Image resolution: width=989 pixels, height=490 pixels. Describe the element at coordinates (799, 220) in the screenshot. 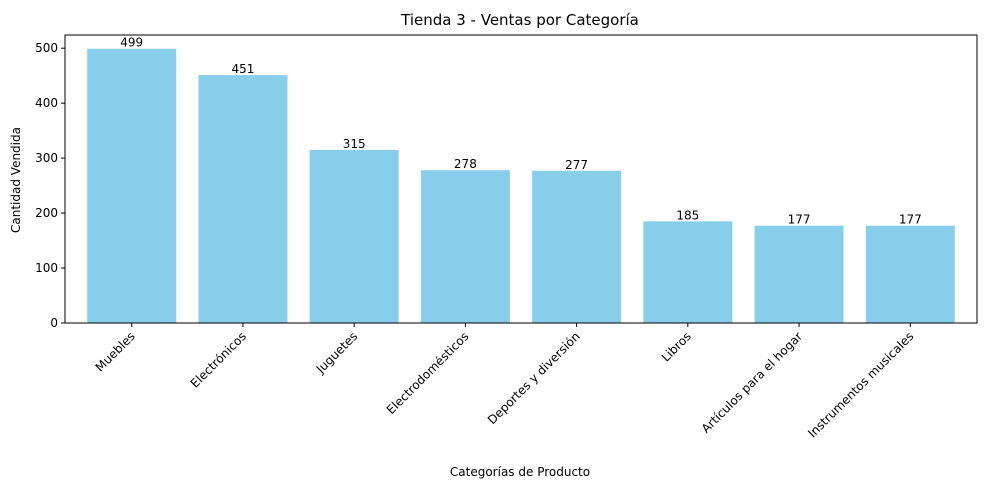

I see `data-label-6: 177` at that location.